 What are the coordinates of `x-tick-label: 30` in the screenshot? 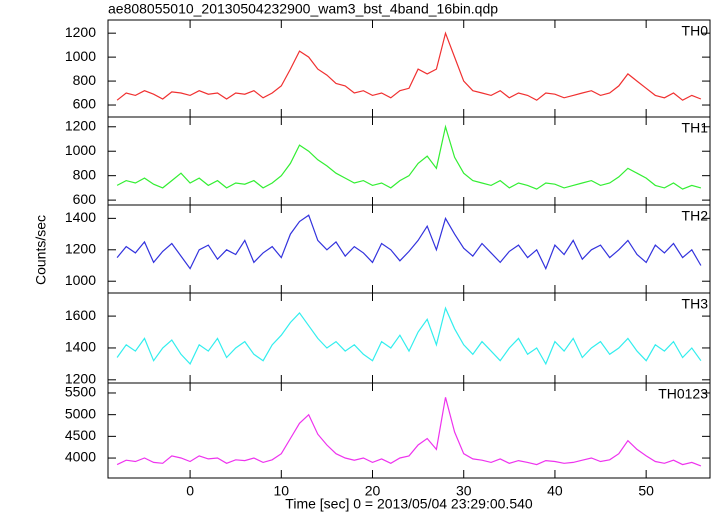 It's located at (464, 491).